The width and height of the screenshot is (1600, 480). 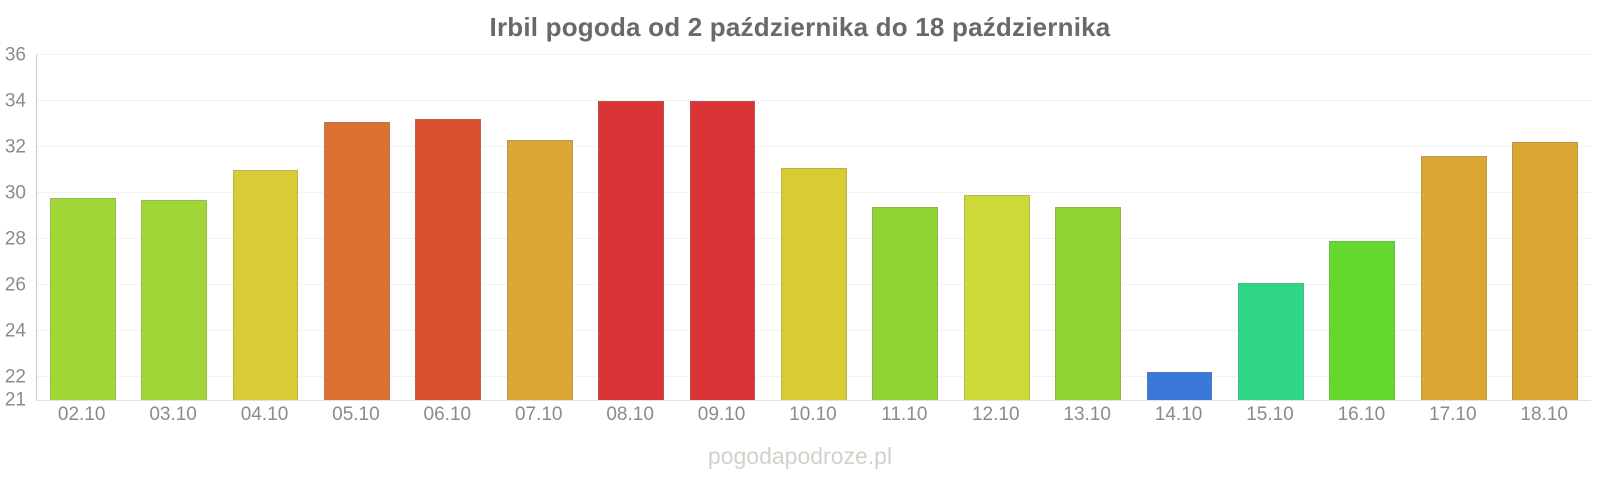 I want to click on bar-column-03.10, so click(x=173, y=227).